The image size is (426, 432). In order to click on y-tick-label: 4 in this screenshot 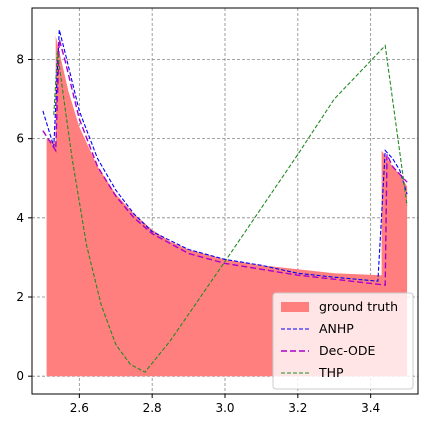, I will do `click(20, 218)`.